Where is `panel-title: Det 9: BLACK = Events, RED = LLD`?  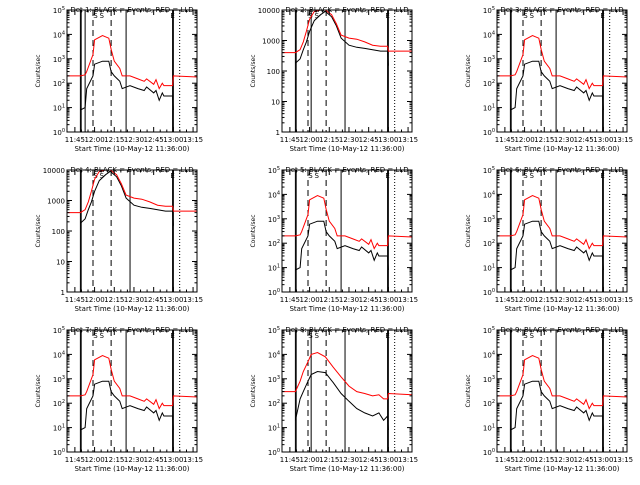 panel-title: Det 9: BLACK = Events, RED = LLD is located at coordinates (561, 330).